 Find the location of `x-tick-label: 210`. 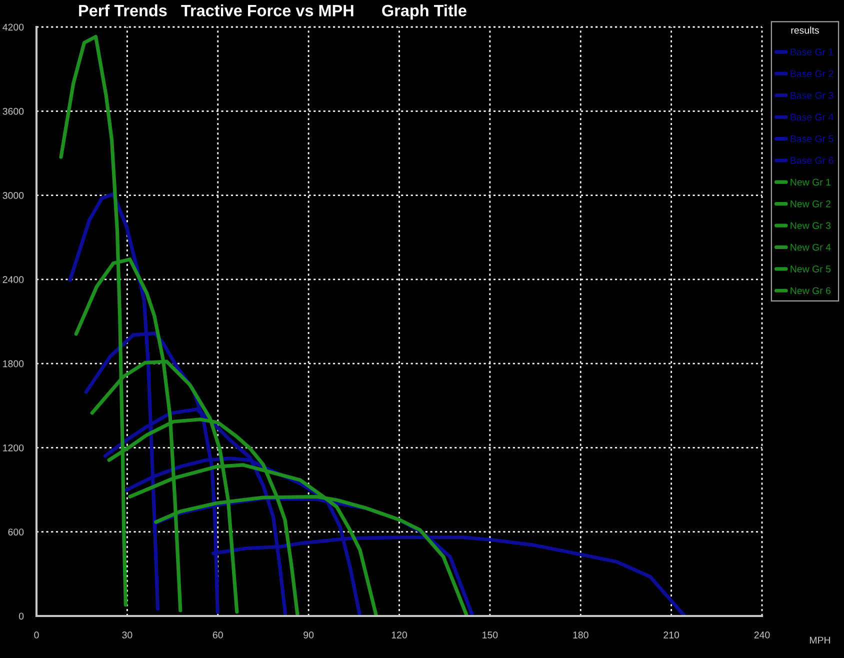

x-tick-label: 210 is located at coordinates (672, 635).